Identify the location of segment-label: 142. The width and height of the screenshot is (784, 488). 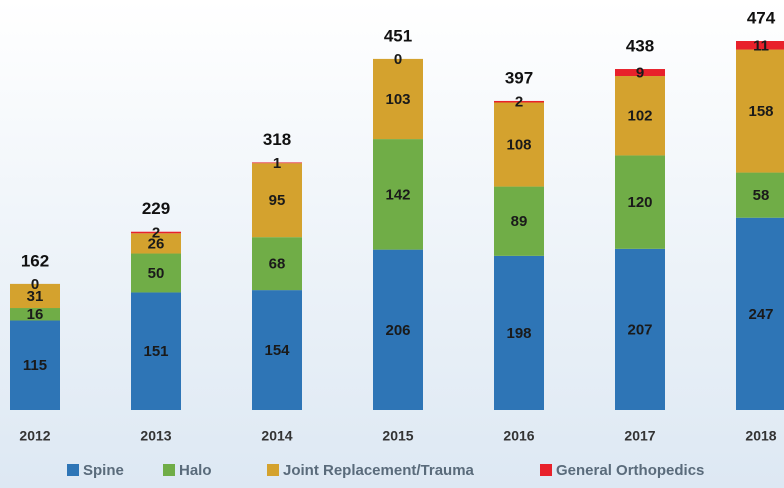
(397, 194).